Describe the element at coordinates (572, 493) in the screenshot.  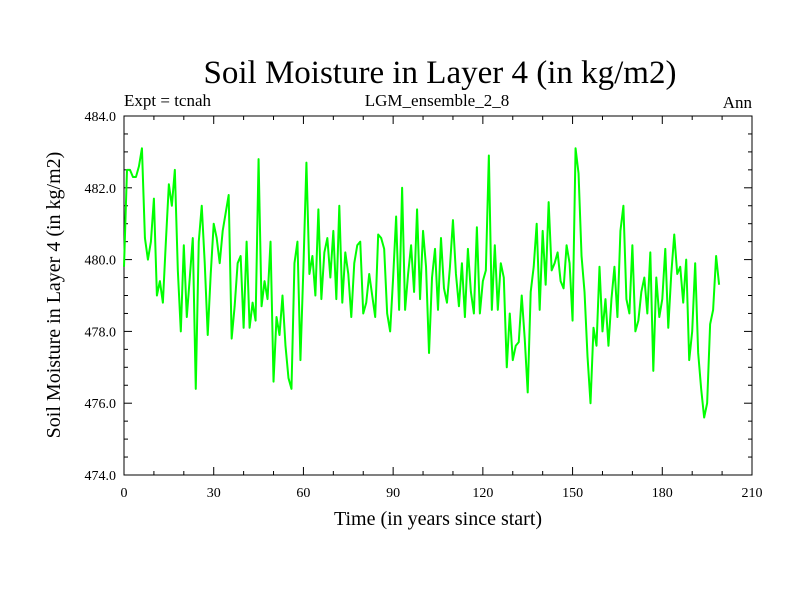
I see `x-tick-label: 150` at that location.